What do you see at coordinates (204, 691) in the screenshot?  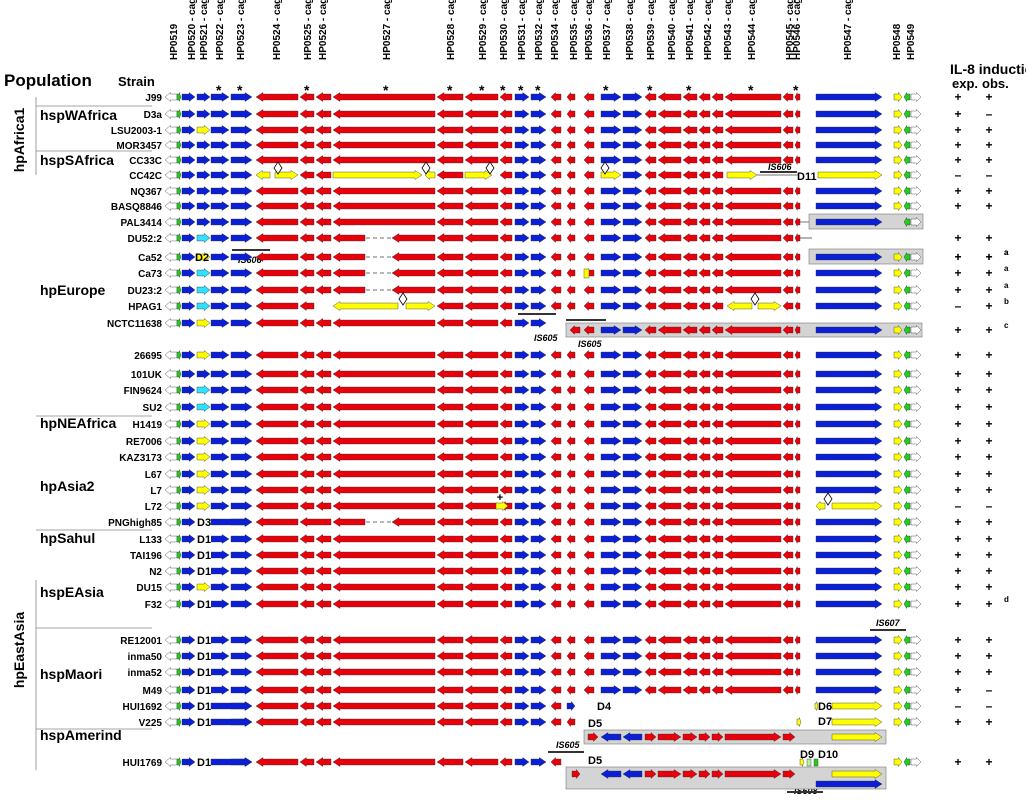 I see `deletion-label-M49: D1` at bounding box center [204, 691].